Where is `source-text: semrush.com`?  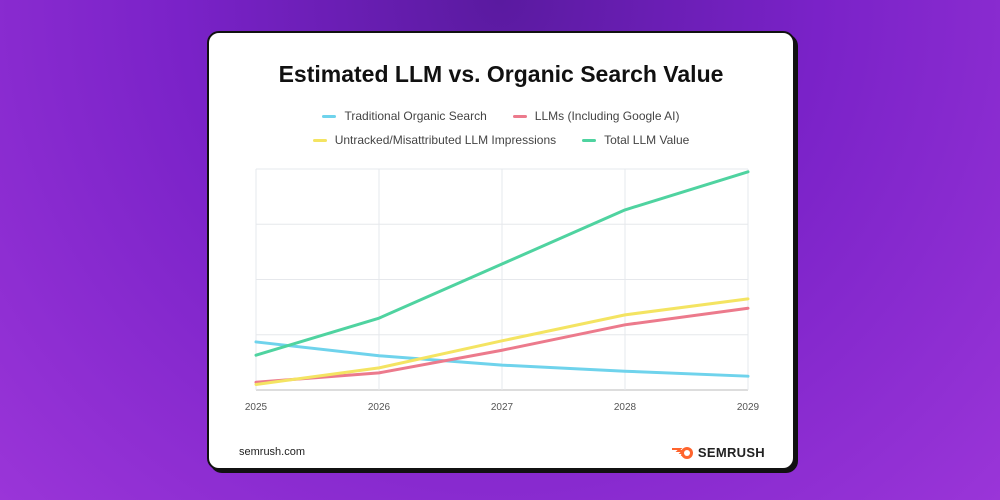
source-text: semrush.com is located at coordinates (272, 452).